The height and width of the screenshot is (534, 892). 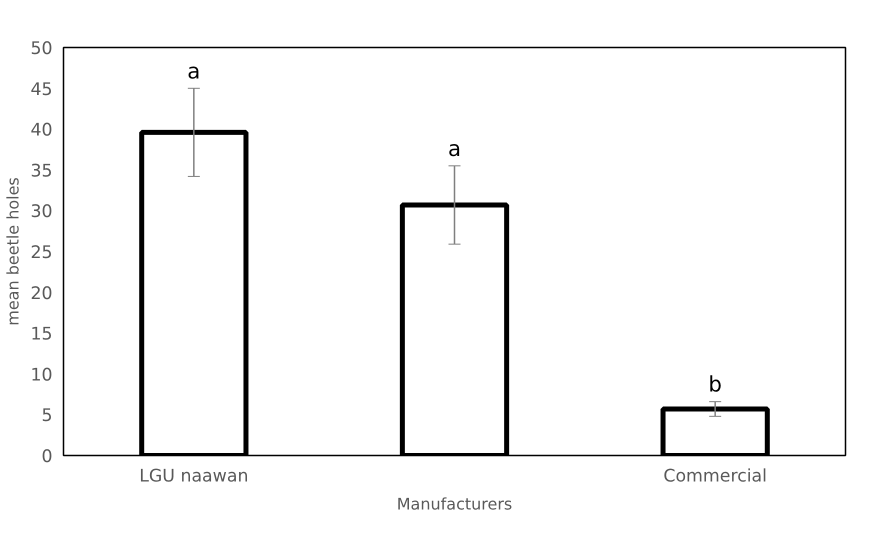 What do you see at coordinates (193, 476) in the screenshot?
I see `x-tick-label: LGU naawan` at bounding box center [193, 476].